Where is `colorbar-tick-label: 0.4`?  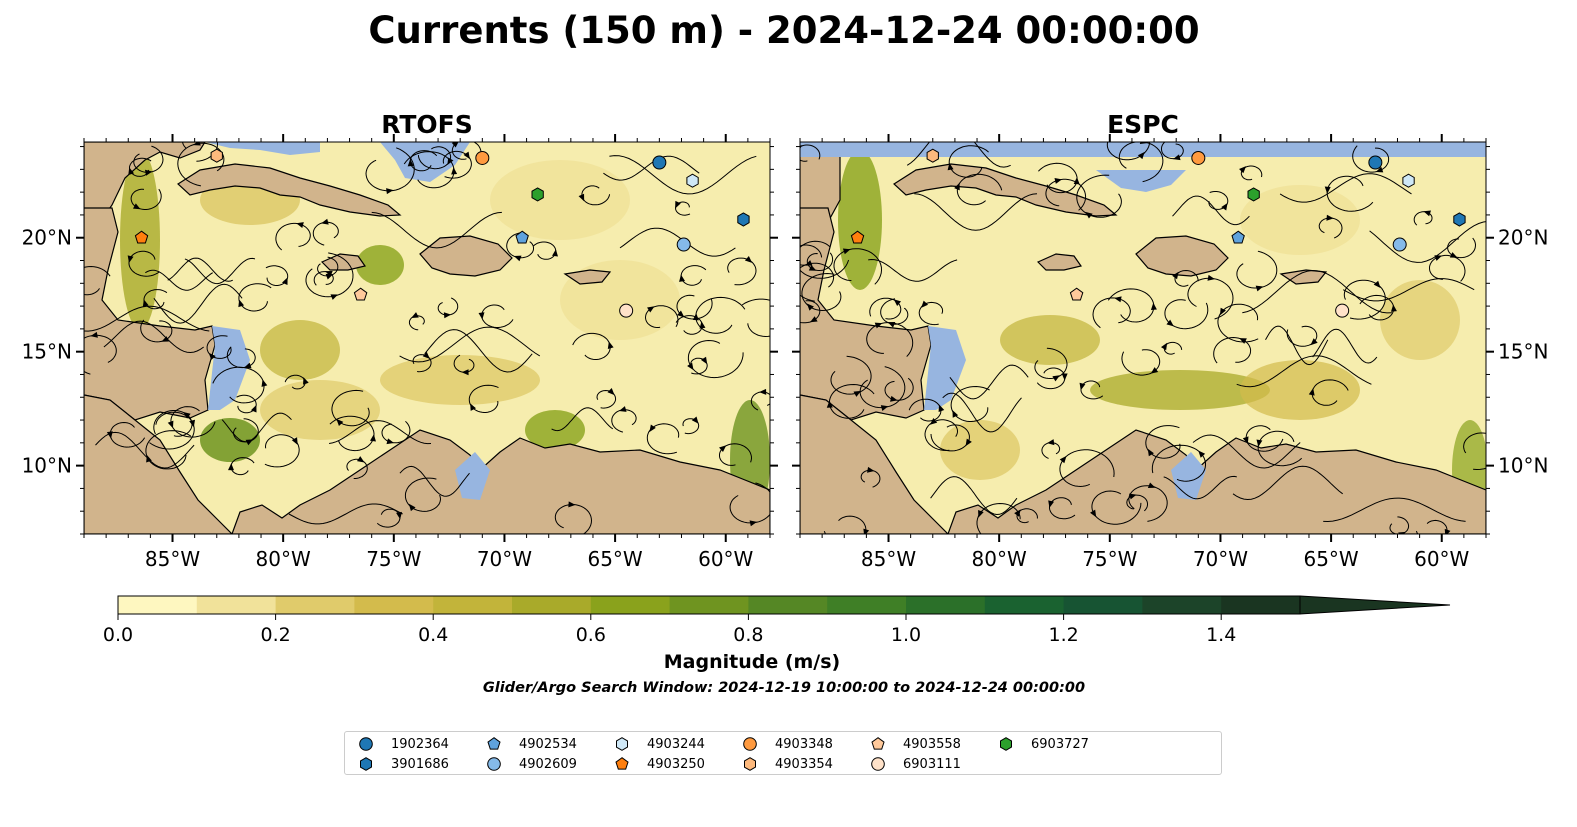 colorbar-tick-label: 0.4 is located at coordinates (433, 635).